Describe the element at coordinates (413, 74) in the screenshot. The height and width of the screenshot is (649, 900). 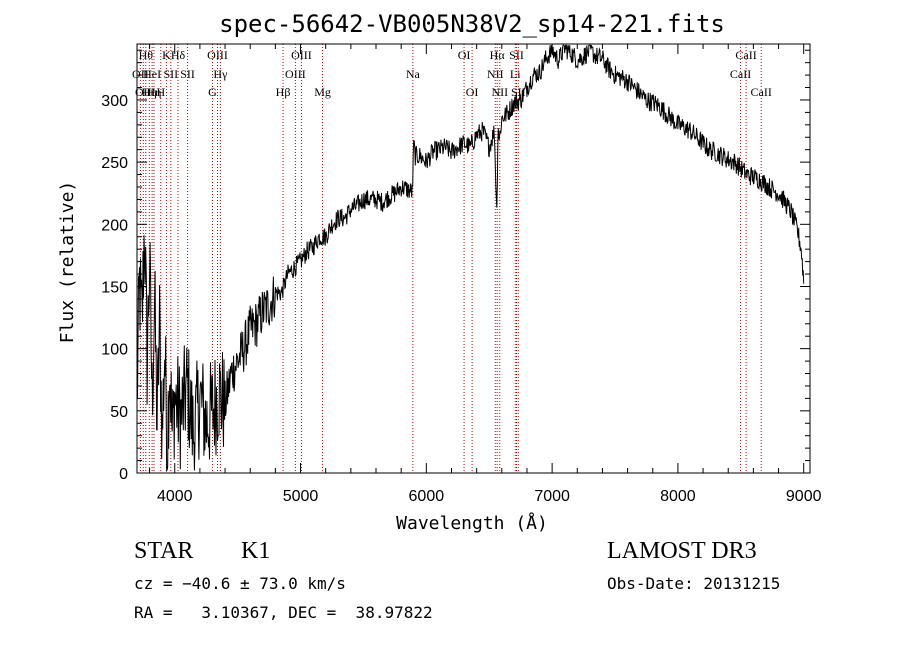
I see `emission-line-label: Na` at that location.